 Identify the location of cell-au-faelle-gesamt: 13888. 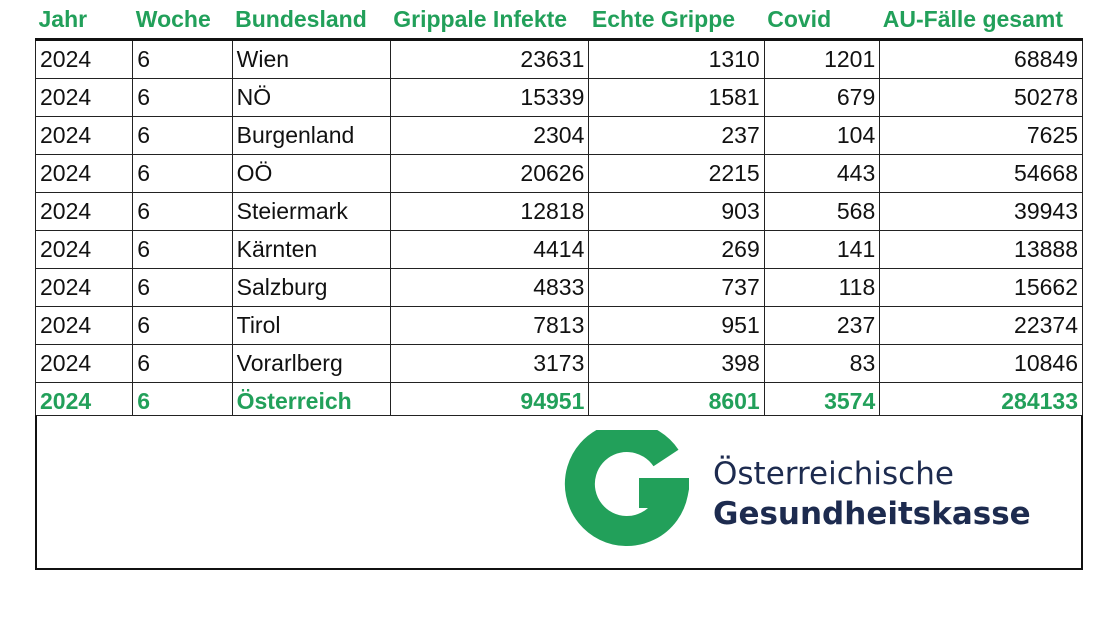
(981, 249).